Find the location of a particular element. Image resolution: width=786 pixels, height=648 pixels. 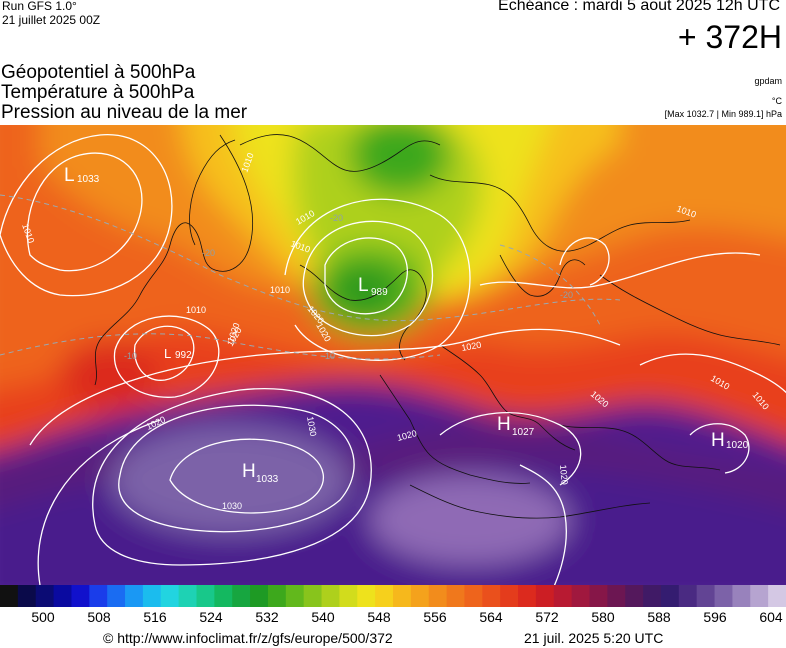

unit-temperature: °C is located at coordinates (776, 101).